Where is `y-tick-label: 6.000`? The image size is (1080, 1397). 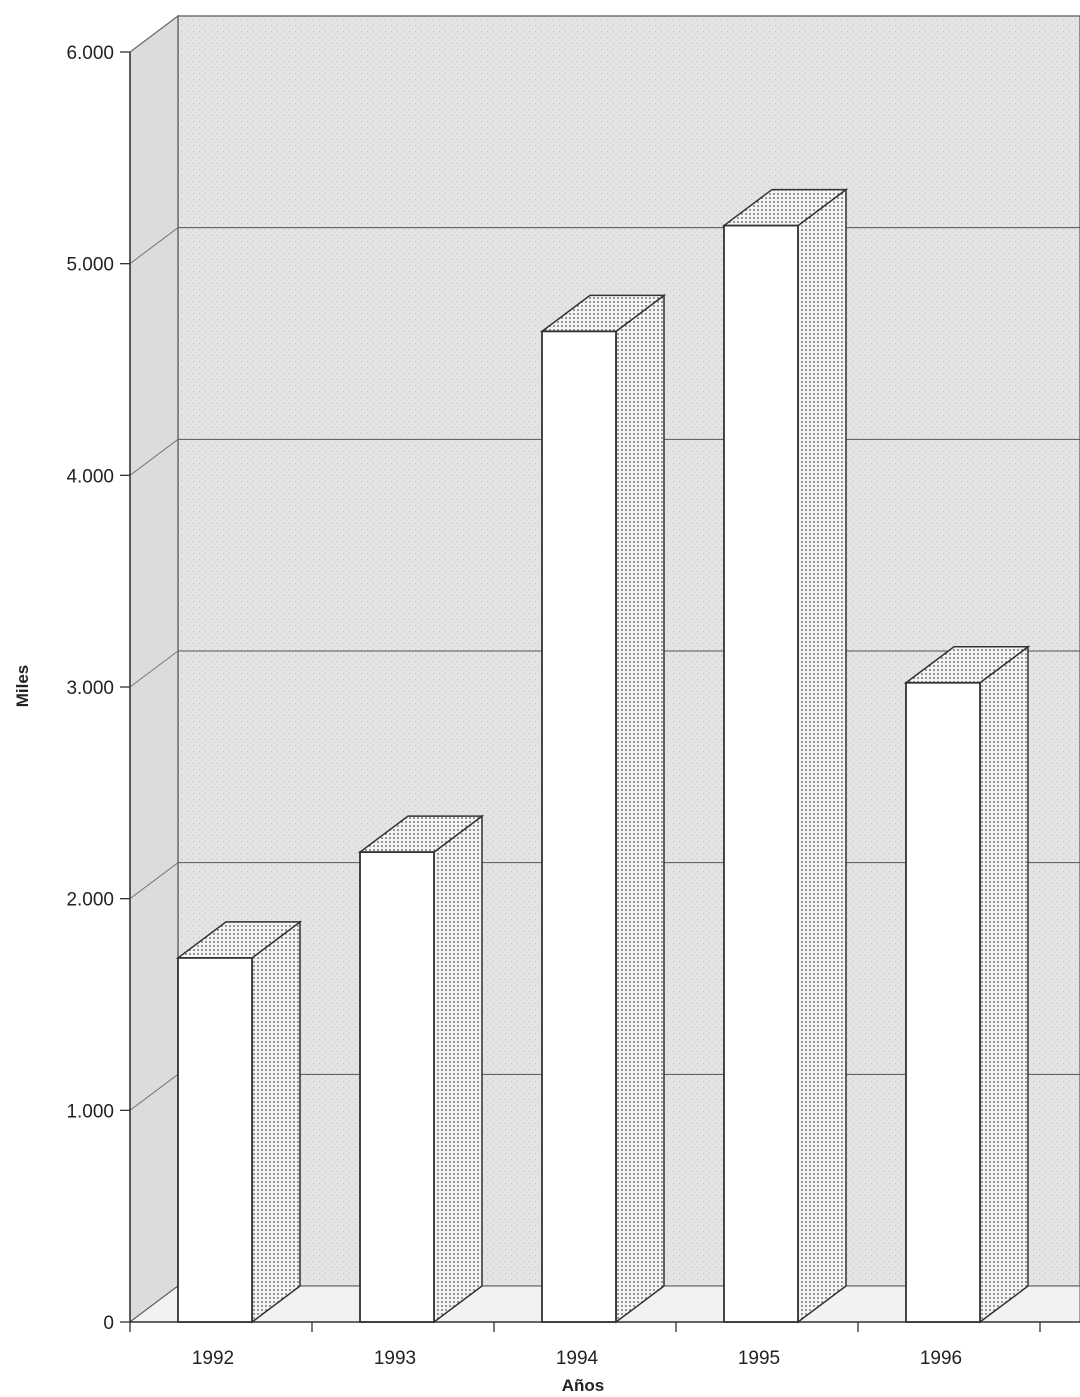
y-tick-label: 6.000 is located at coordinates (90, 53).